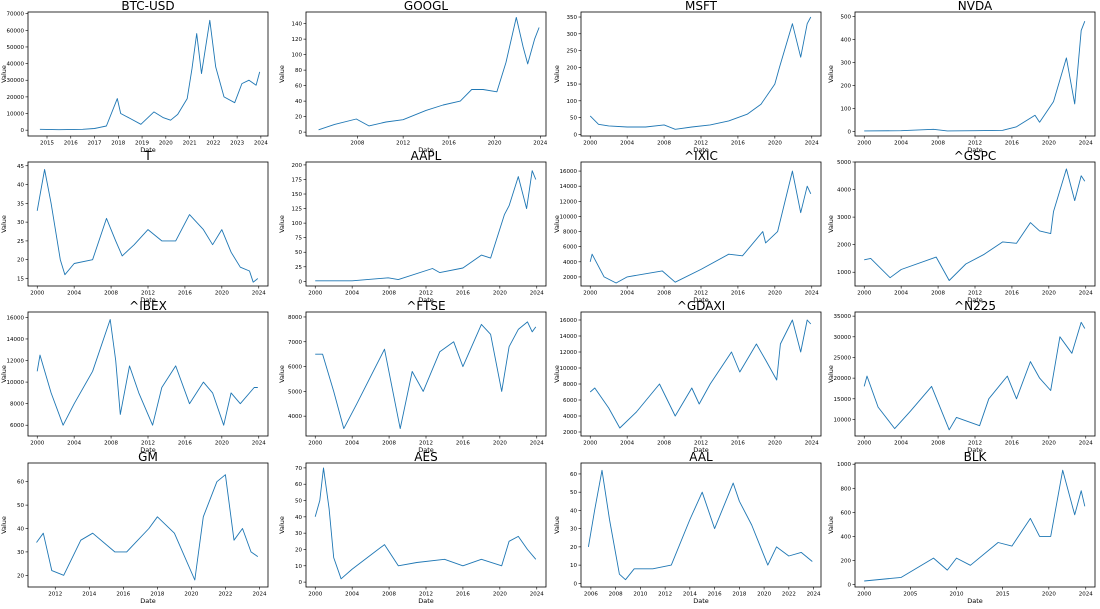 The image size is (1100, 609). What do you see at coordinates (298, 469) in the screenshot?
I see `y-tick-label: 70` at bounding box center [298, 469].